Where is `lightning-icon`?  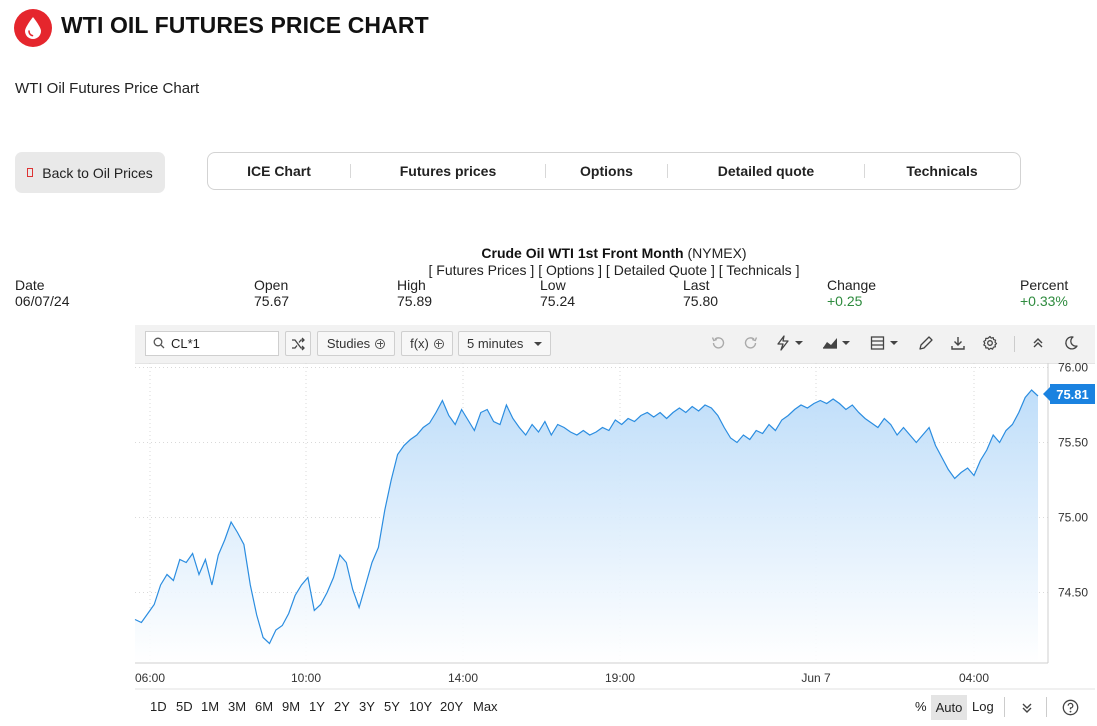 lightning-icon is located at coordinates (791, 343).